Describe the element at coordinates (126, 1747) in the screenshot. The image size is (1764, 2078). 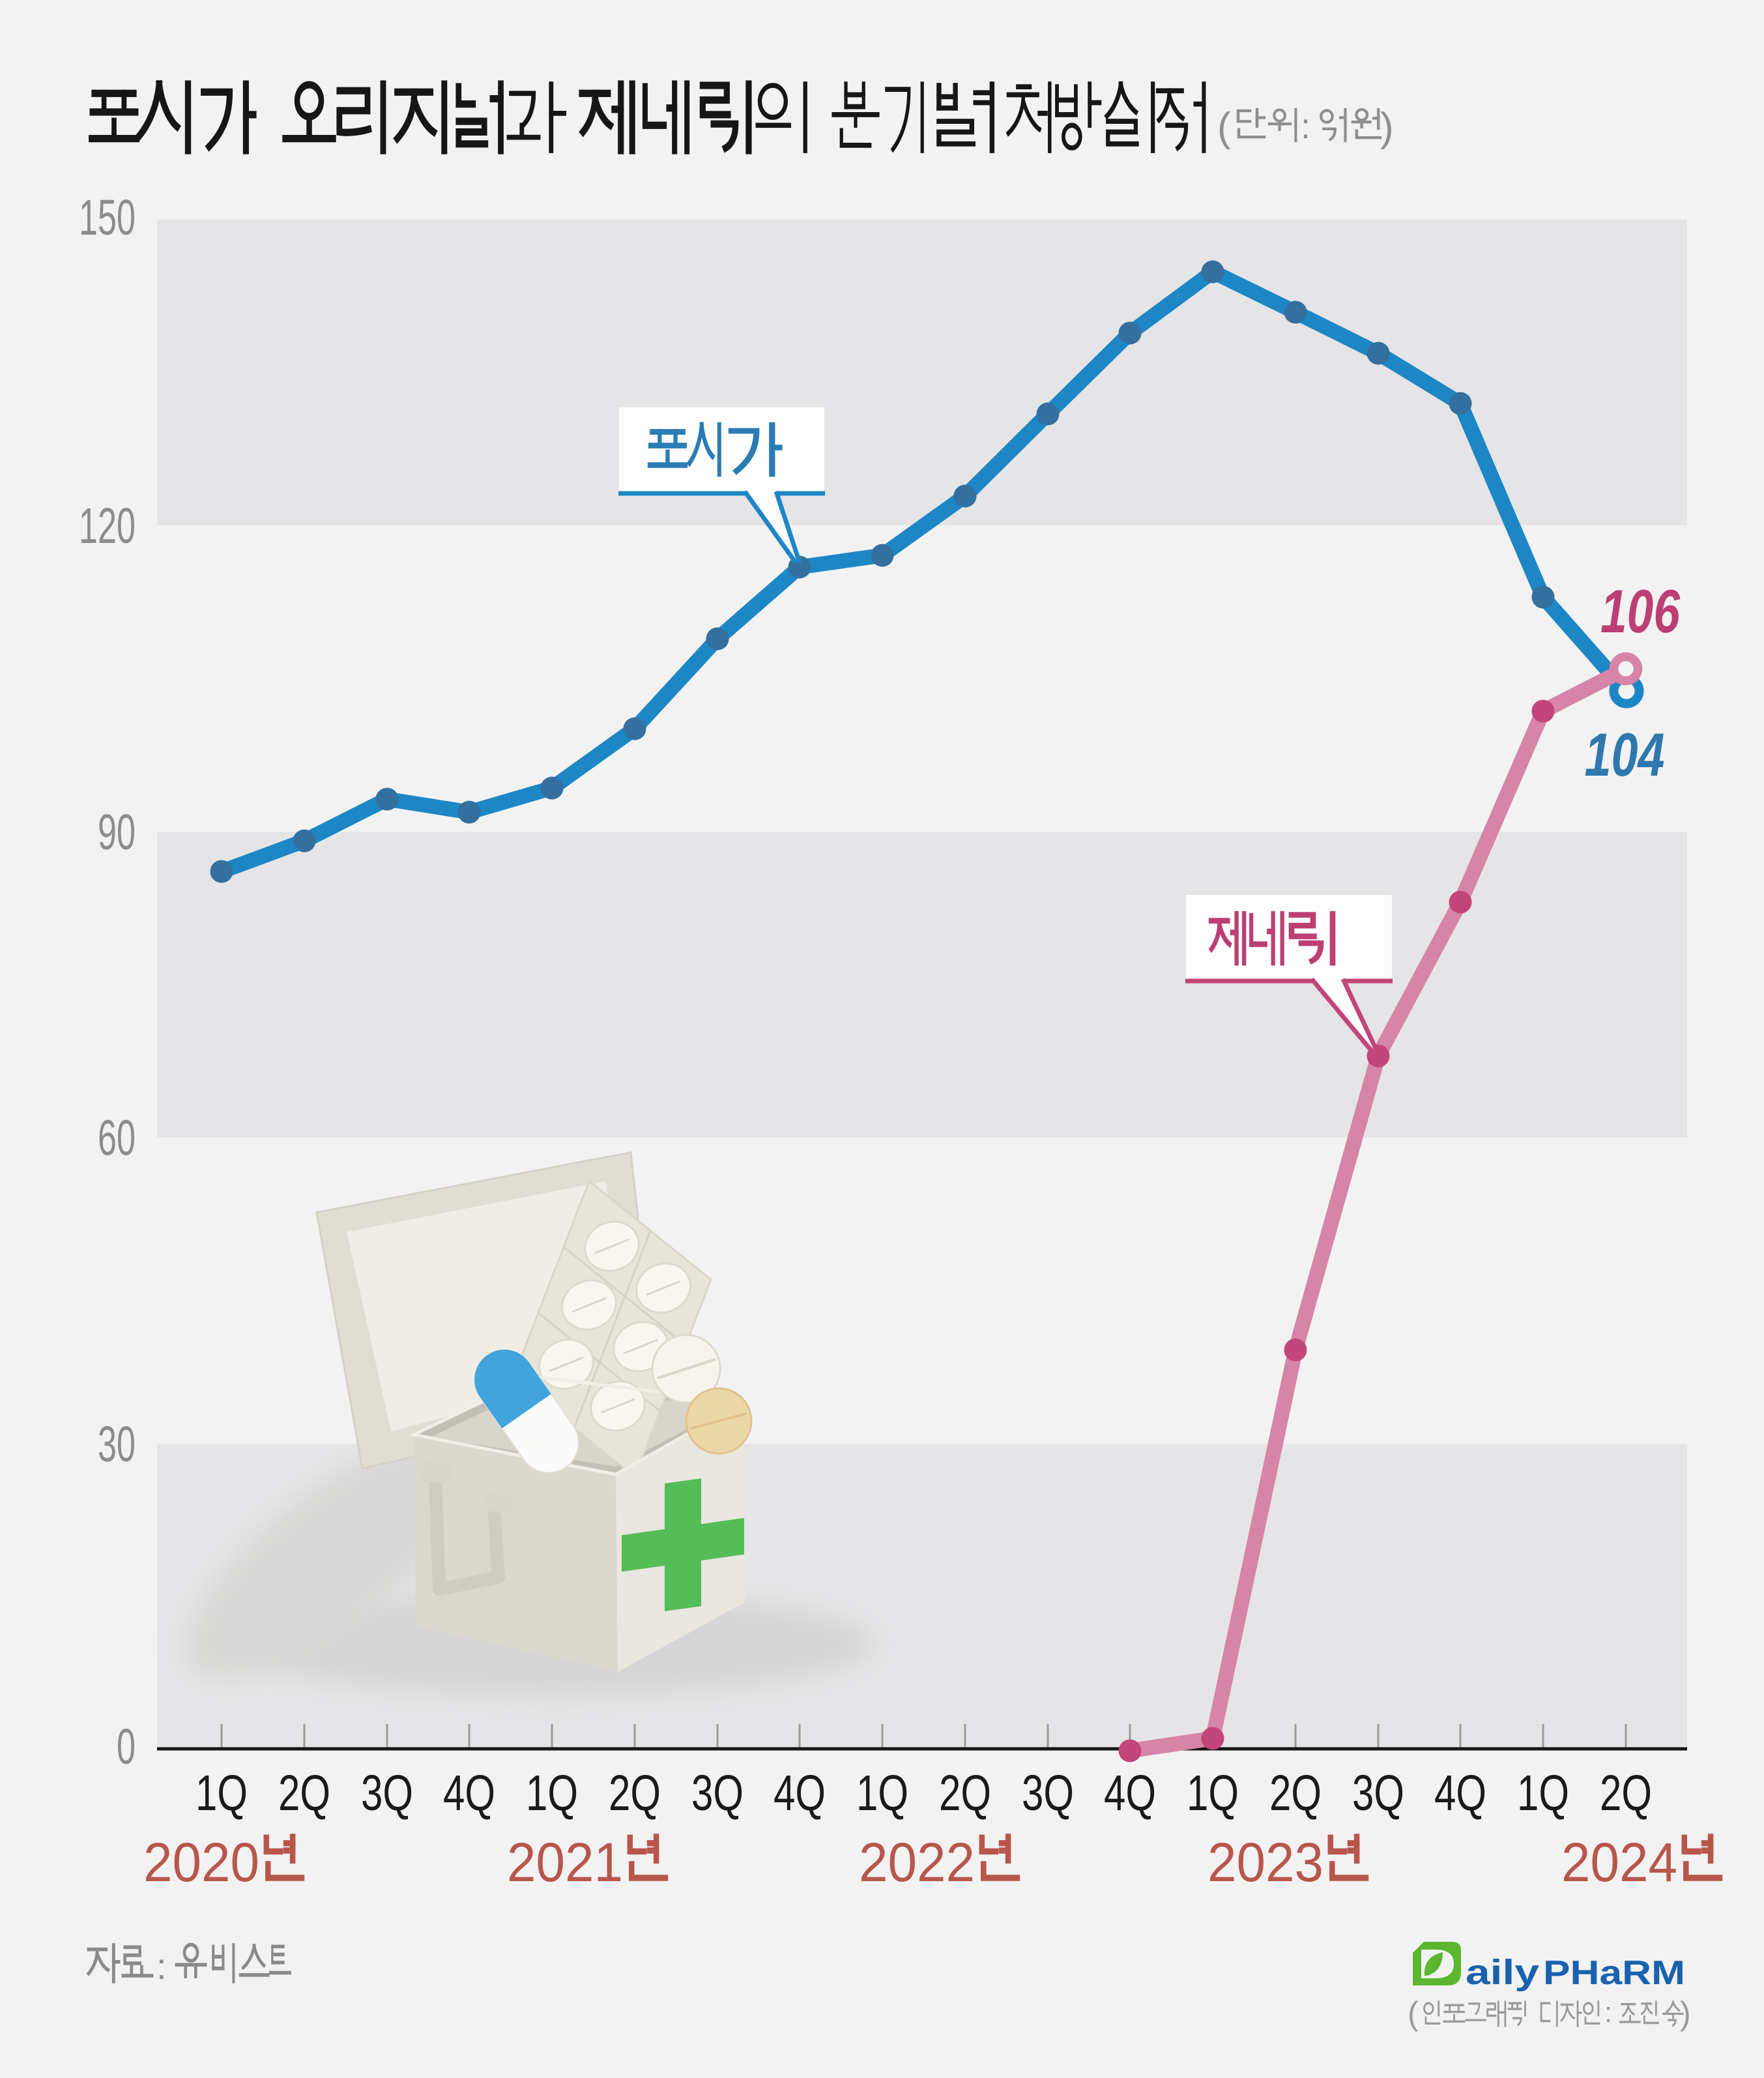
I see `svg-text: 0` at that location.